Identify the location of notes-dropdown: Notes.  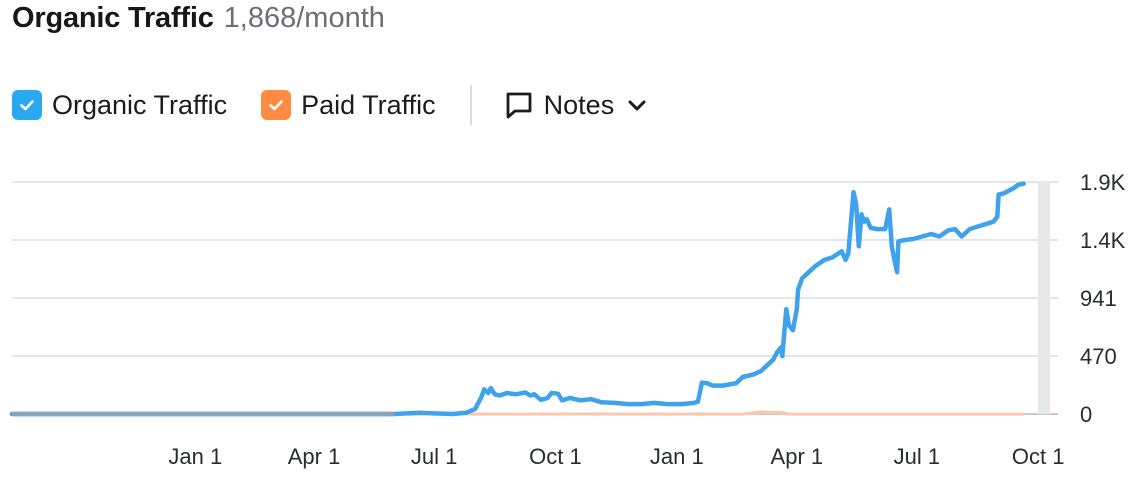
(576, 105).